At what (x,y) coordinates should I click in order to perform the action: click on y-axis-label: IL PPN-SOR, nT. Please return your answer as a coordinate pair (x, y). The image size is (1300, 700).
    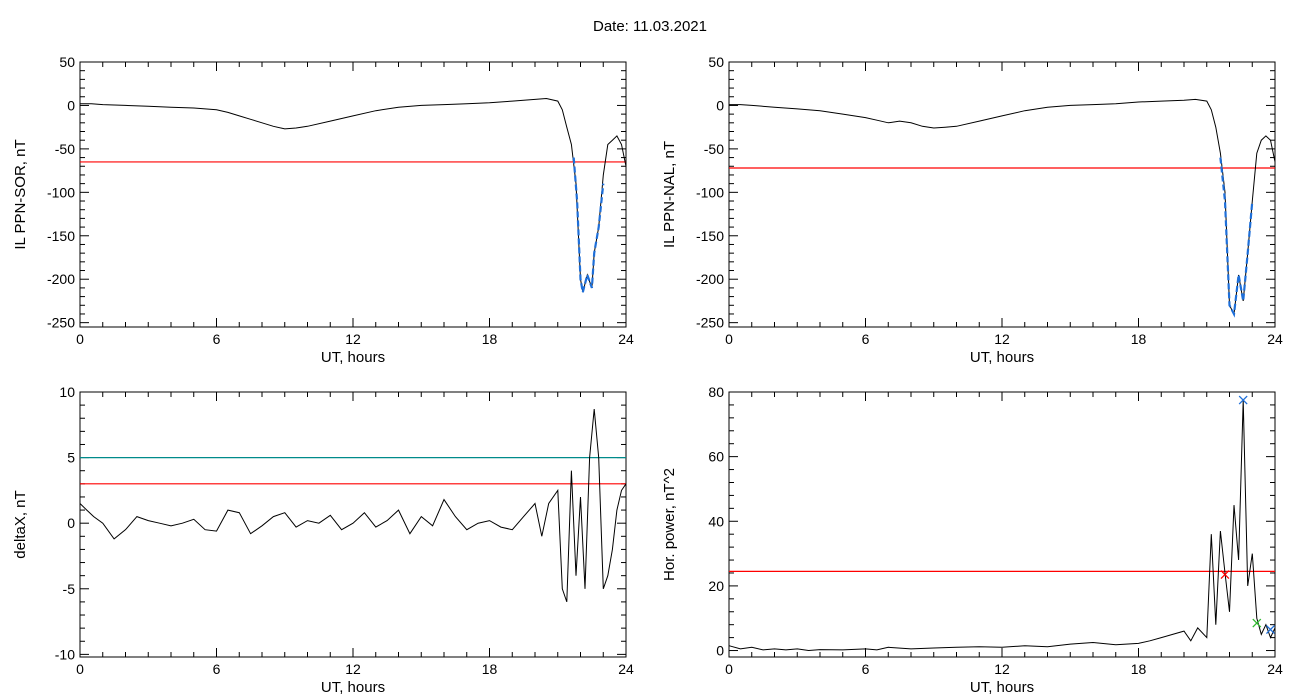
    Looking at the image, I should click on (20, 194).